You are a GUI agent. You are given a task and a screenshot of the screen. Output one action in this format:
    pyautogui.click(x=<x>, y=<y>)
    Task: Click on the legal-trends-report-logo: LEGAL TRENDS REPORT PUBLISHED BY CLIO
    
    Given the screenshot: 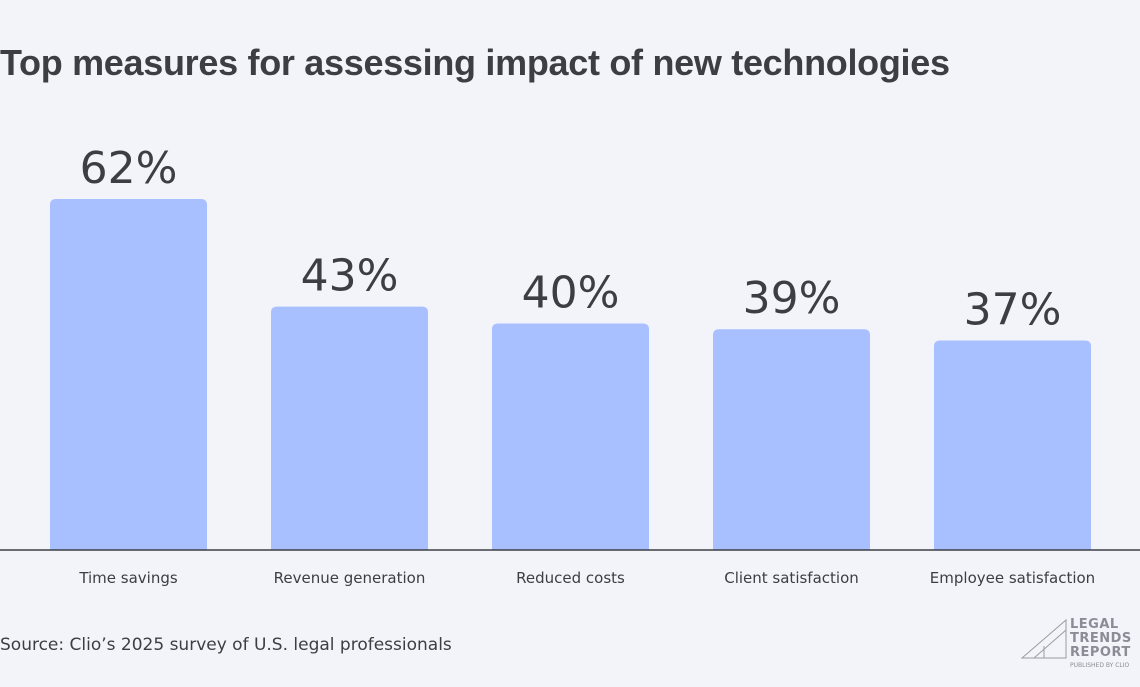 What is the action you would take?
    pyautogui.click(x=1079, y=649)
    